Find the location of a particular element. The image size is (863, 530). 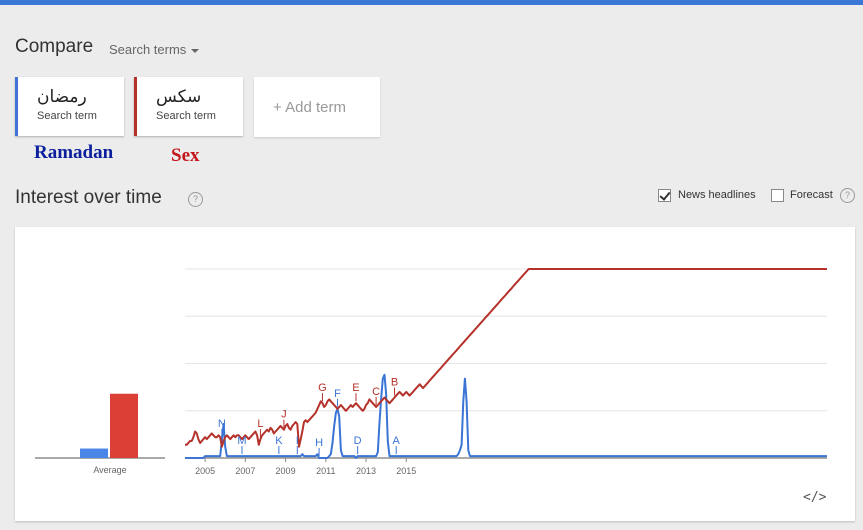

term-card-ramadan: رمضان Search term is located at coordinates (69, 106).